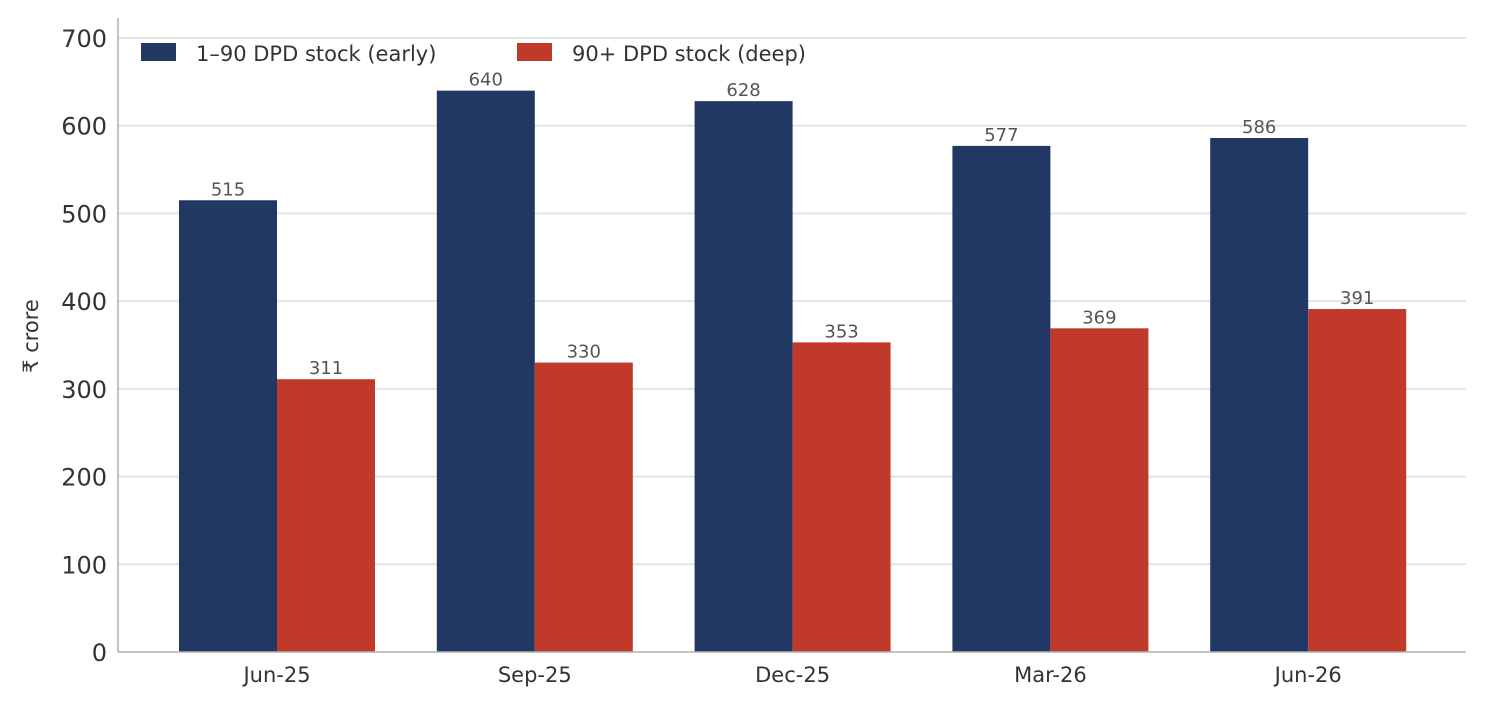  What do you see at coordinates (275, 675) in the screenshot?
I see `x-tick-label: Jun-25` at bounding box center [275, 675].